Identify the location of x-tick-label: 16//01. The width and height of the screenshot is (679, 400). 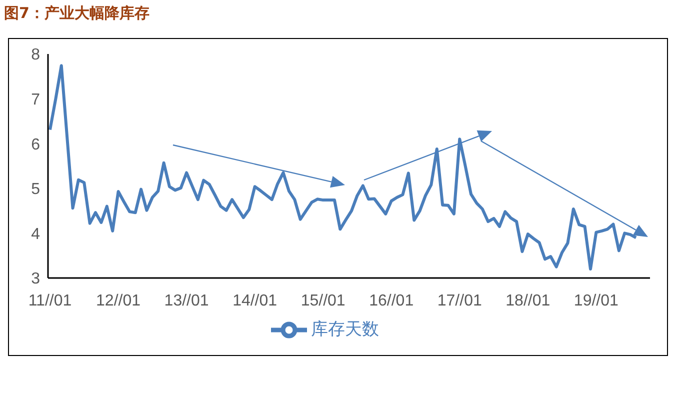
(391, 301).